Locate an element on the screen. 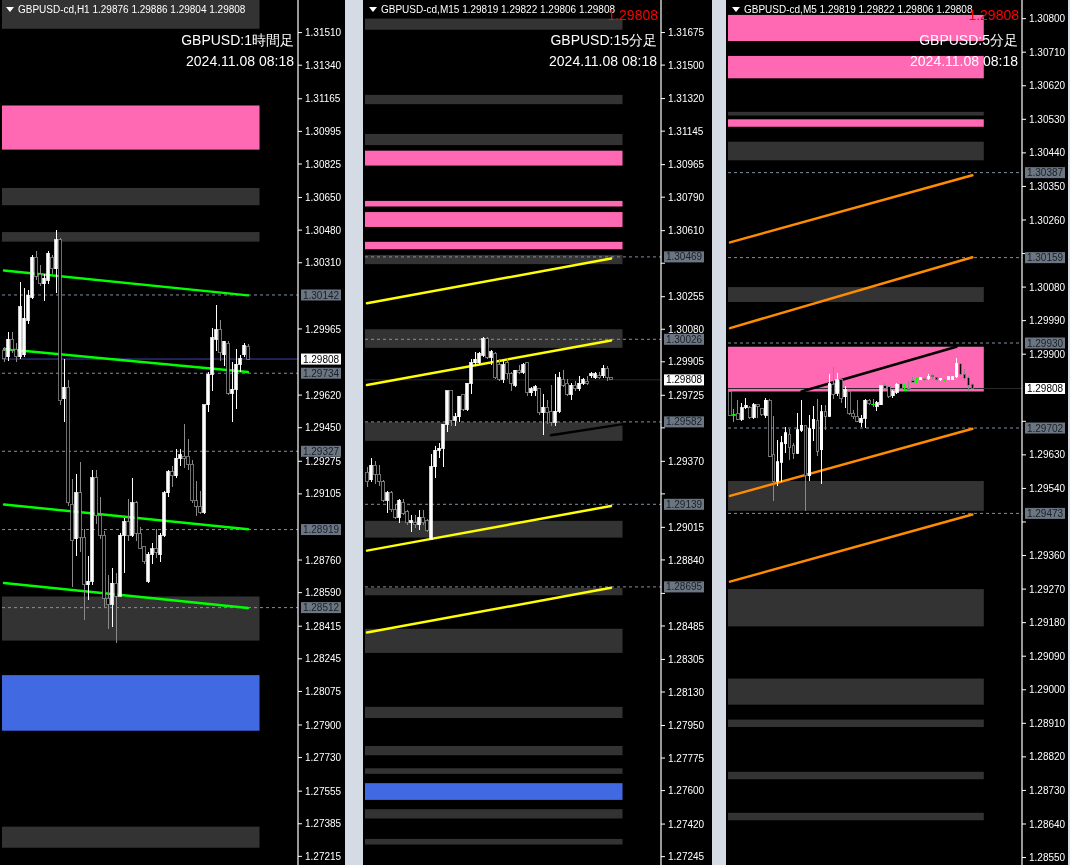 This screenshot has height=865, width=1070. y-tick-label: 1.29965 is located at coordinates (323, 329).